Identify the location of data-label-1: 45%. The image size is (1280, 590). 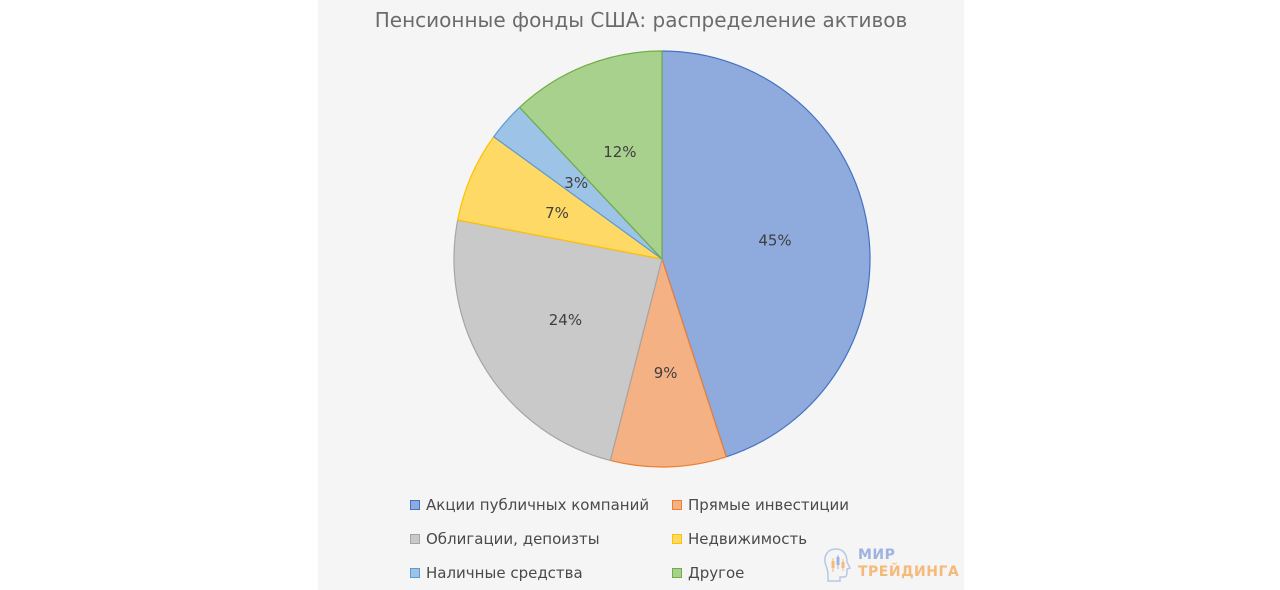
(774, 241).